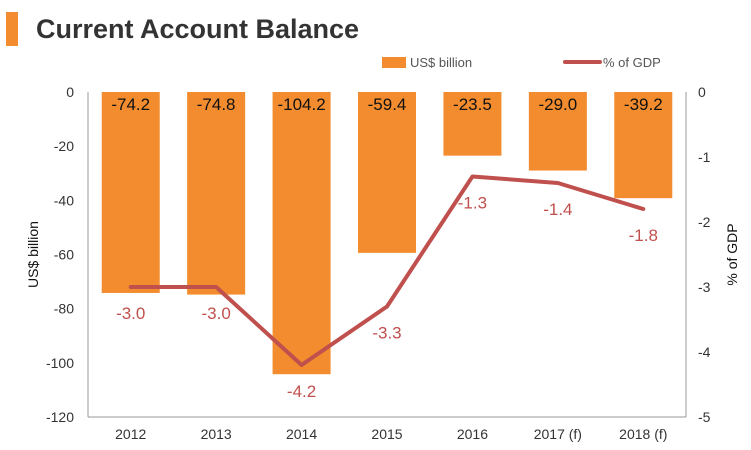 The image size is (751, 450). I want to click on bar-2016, so click(472, 124).